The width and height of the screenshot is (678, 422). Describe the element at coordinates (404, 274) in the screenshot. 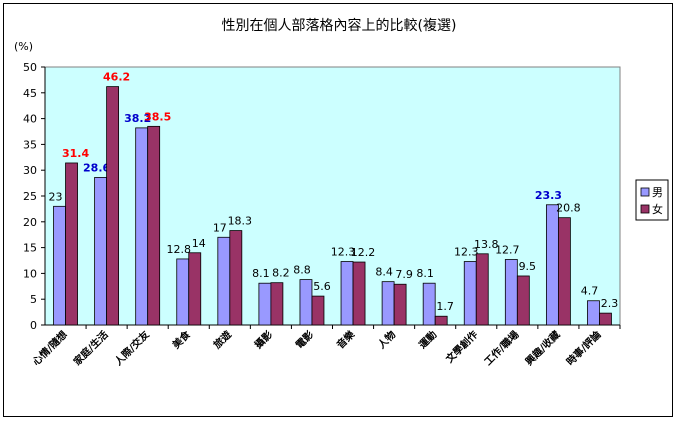

I see `data-label-female: 7.9` at that location.